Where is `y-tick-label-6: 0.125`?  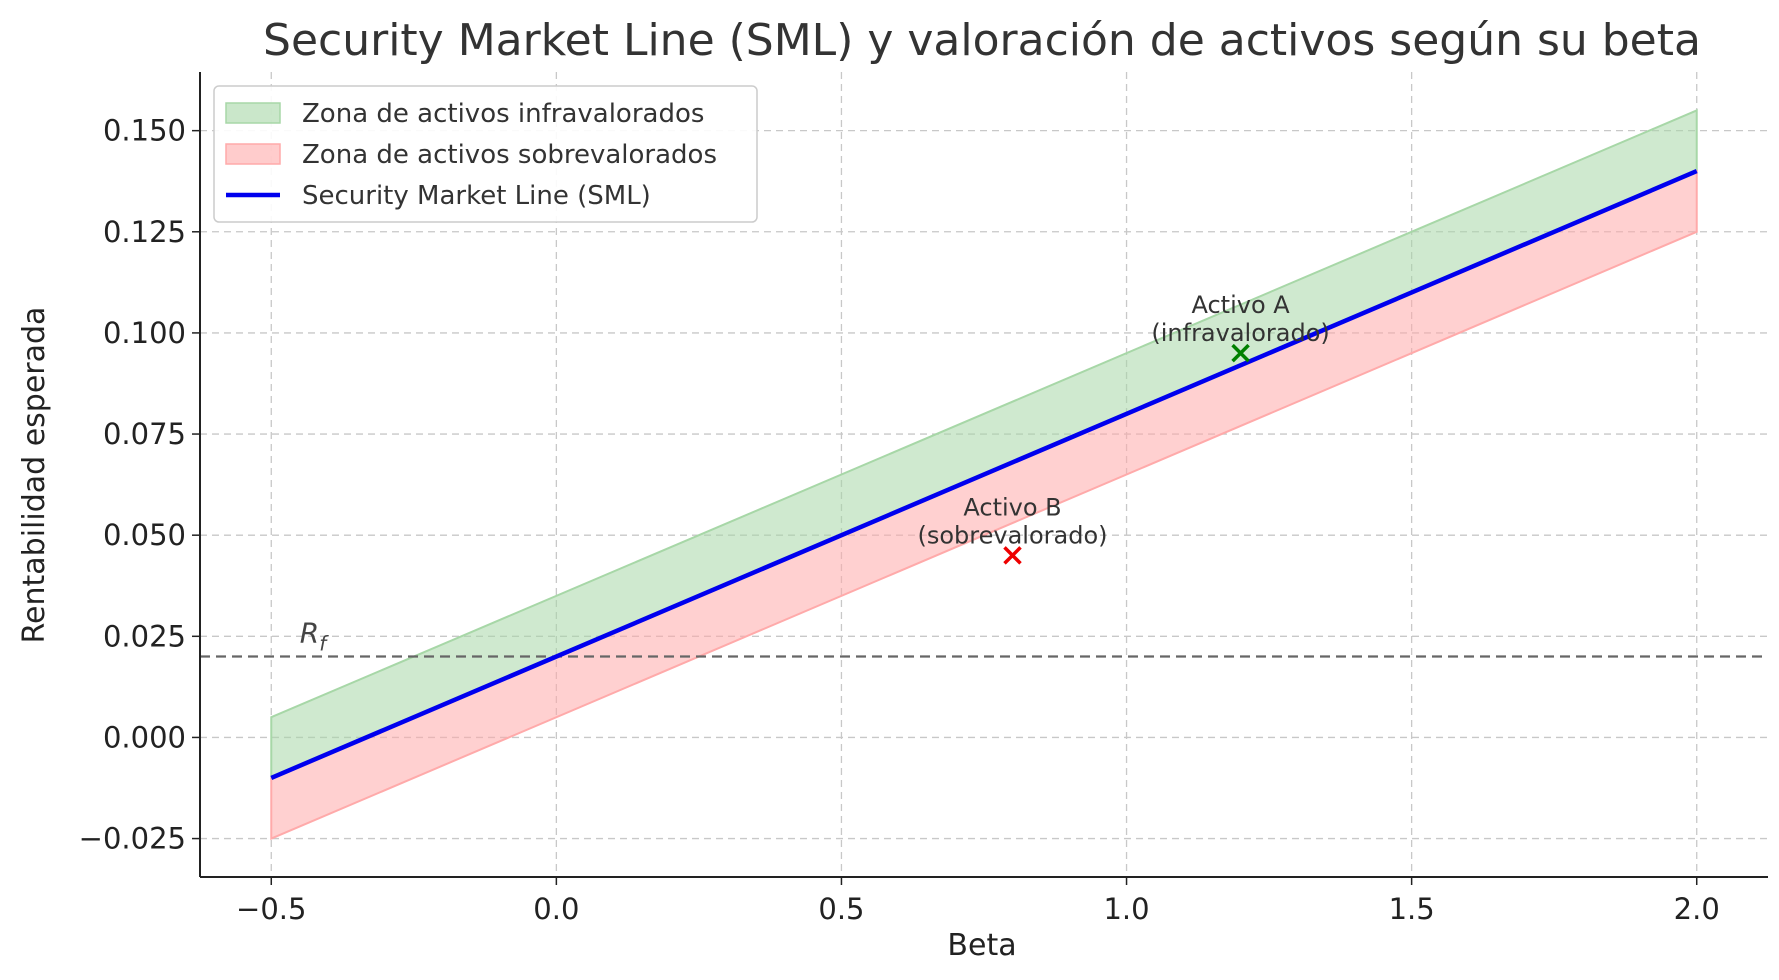
y-tick-label-6: 0.125 is located at coordinates (144, 232).